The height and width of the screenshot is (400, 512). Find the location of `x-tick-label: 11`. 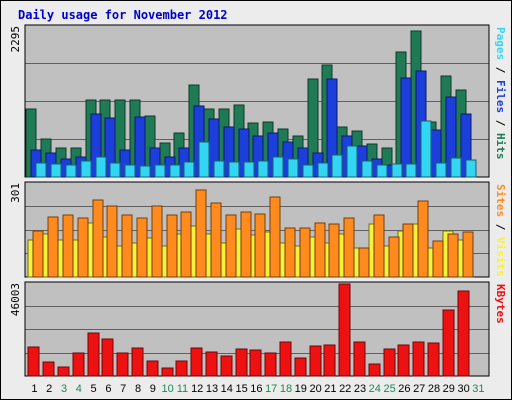

x-tick-label: 11 is located at coordinates (182, 389).